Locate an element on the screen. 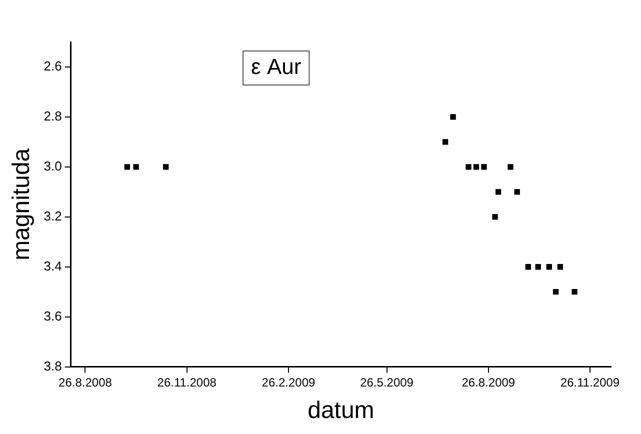 This screenshot has width=641, height=434. x-tick-label: 26.11.2008 is located at coordinates (187, 382).